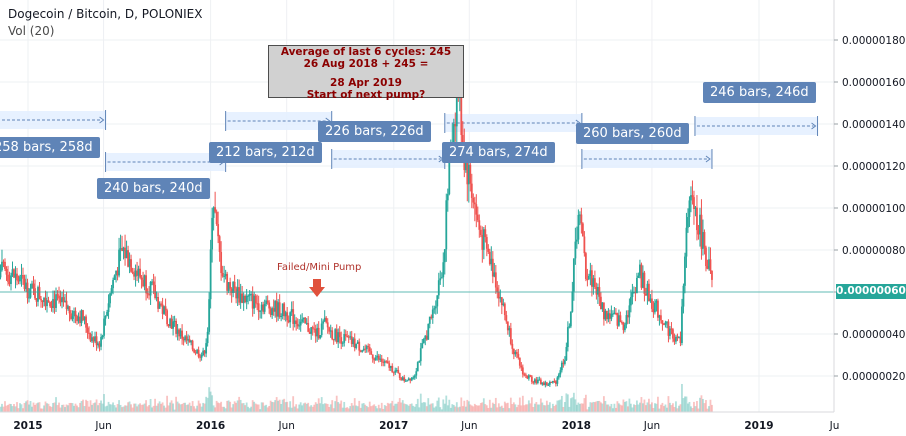 The width and height of the screenshot is (906, 436). I want to click on cycle-range-box, so click(388, 159).